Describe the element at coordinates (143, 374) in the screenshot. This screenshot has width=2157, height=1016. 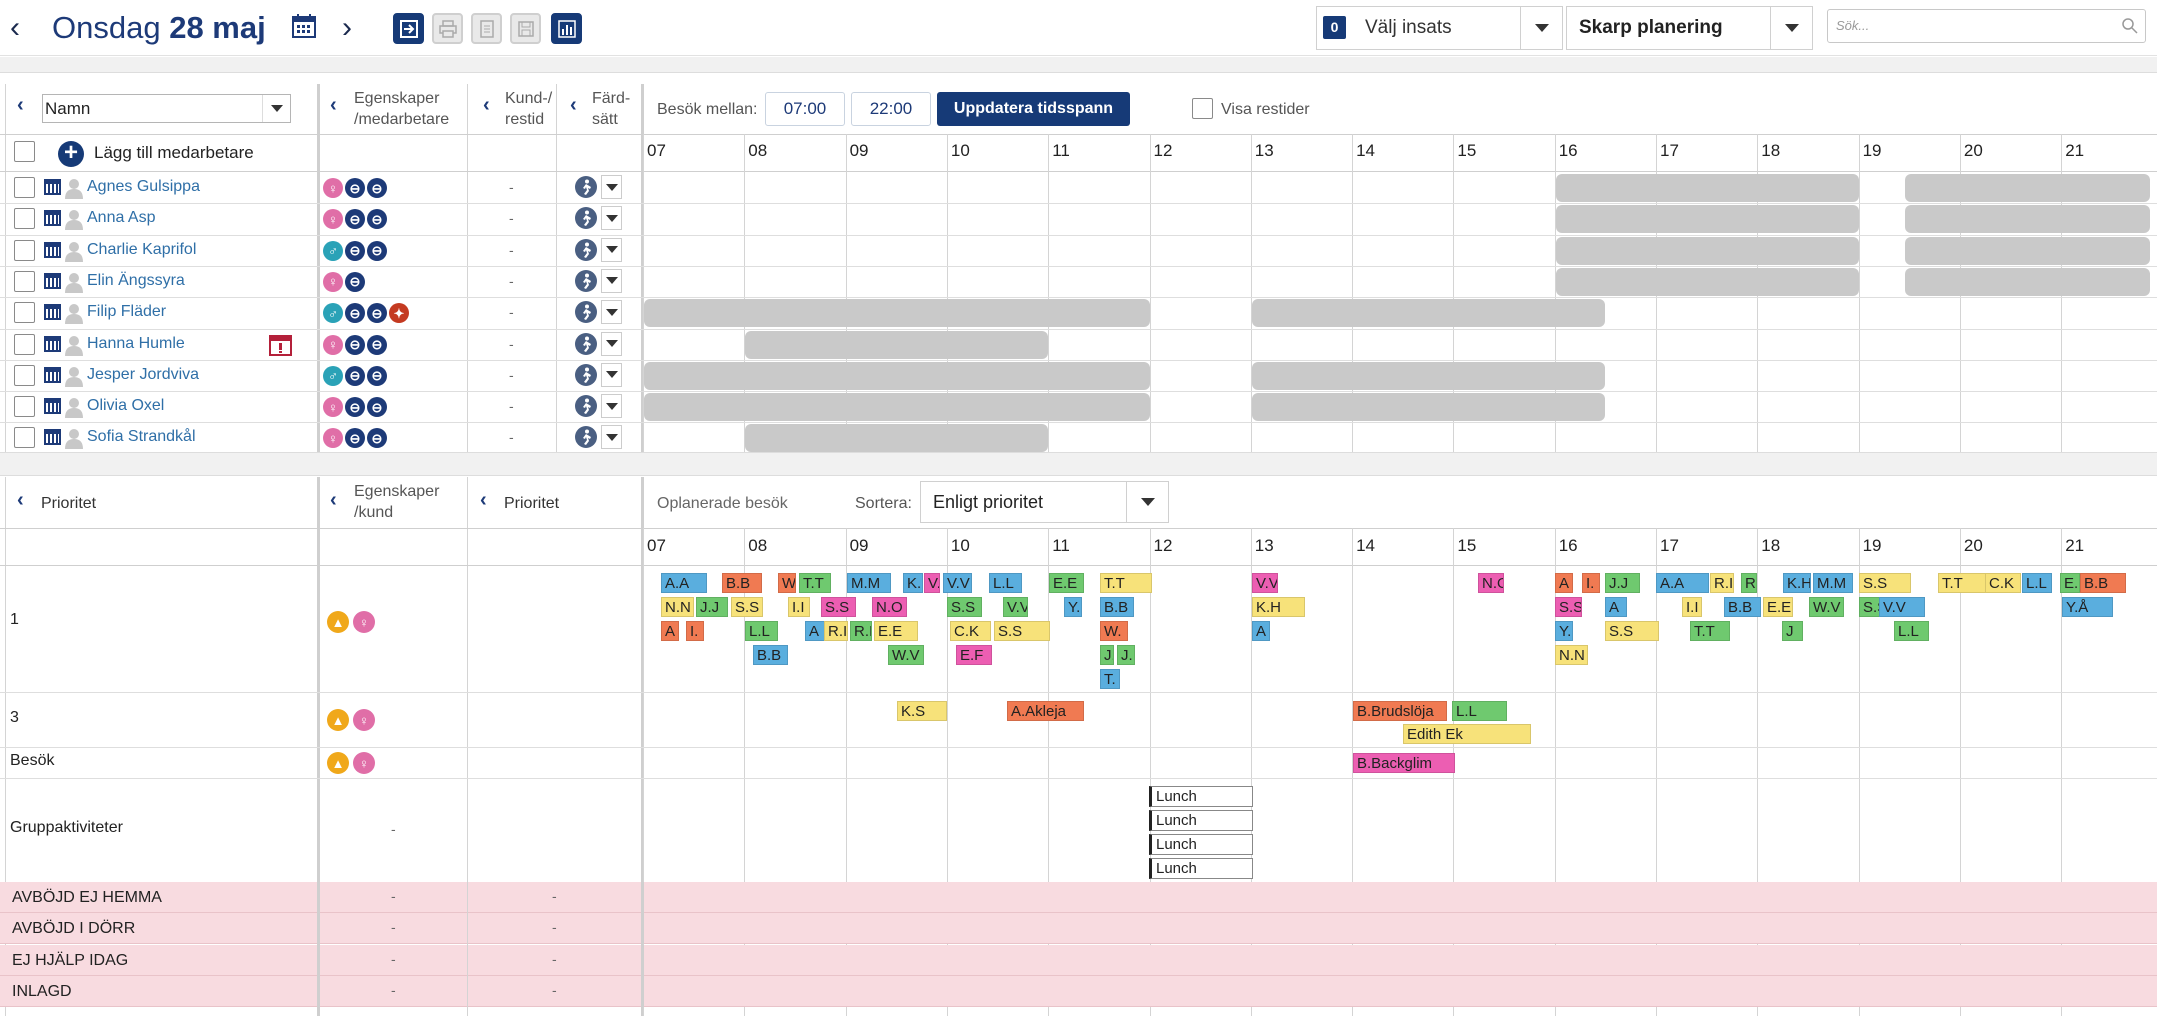
I see `employee-name: Jesper Jordviva` at that location.